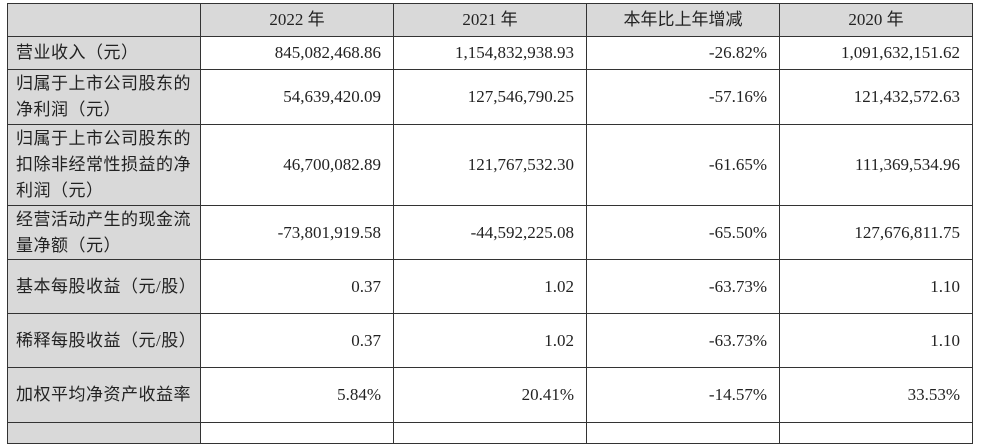 The height and width of the screenshot is (444, 981). I want to click on cell-2021: 121,767,532.30, so click(490, 165).